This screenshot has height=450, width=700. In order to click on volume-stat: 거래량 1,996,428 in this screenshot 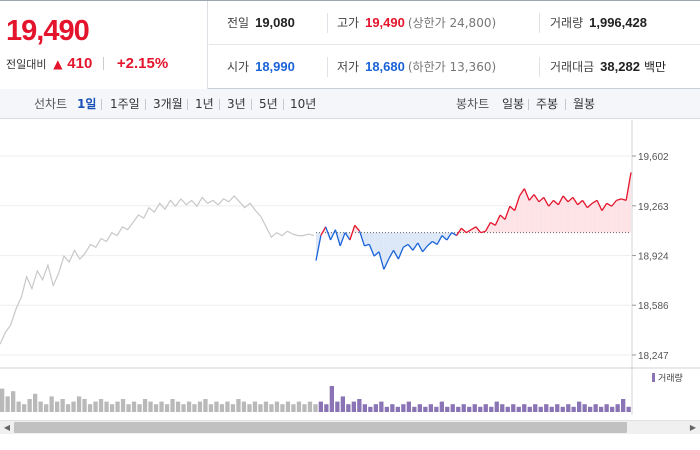, I will do `click(598, 23)`.